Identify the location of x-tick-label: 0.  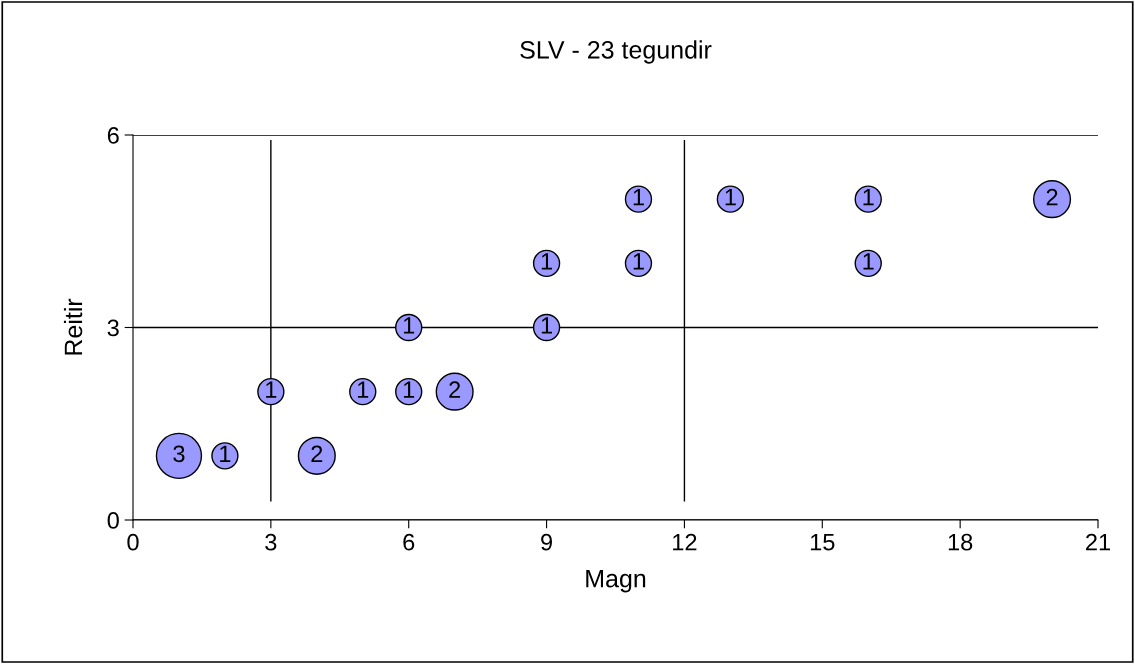
(133, 542).